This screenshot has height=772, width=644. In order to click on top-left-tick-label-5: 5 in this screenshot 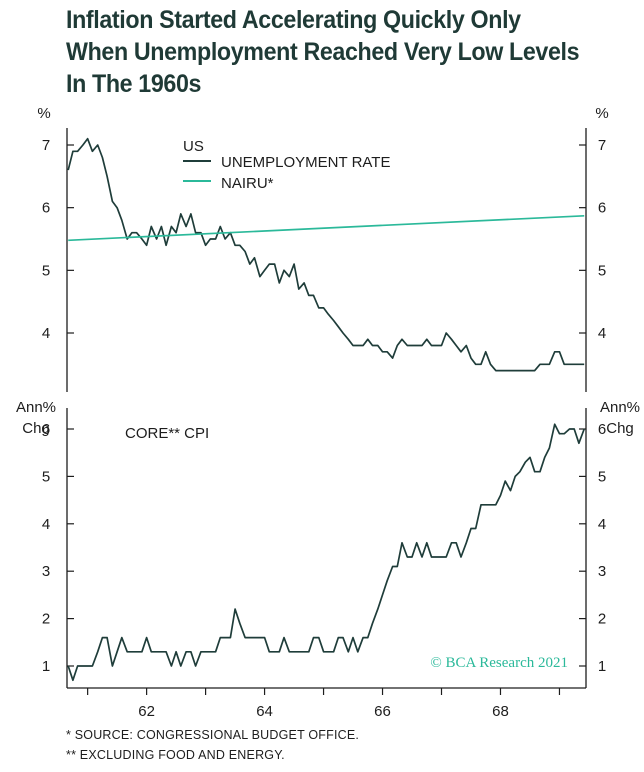, I will do `click(46, 270)`.